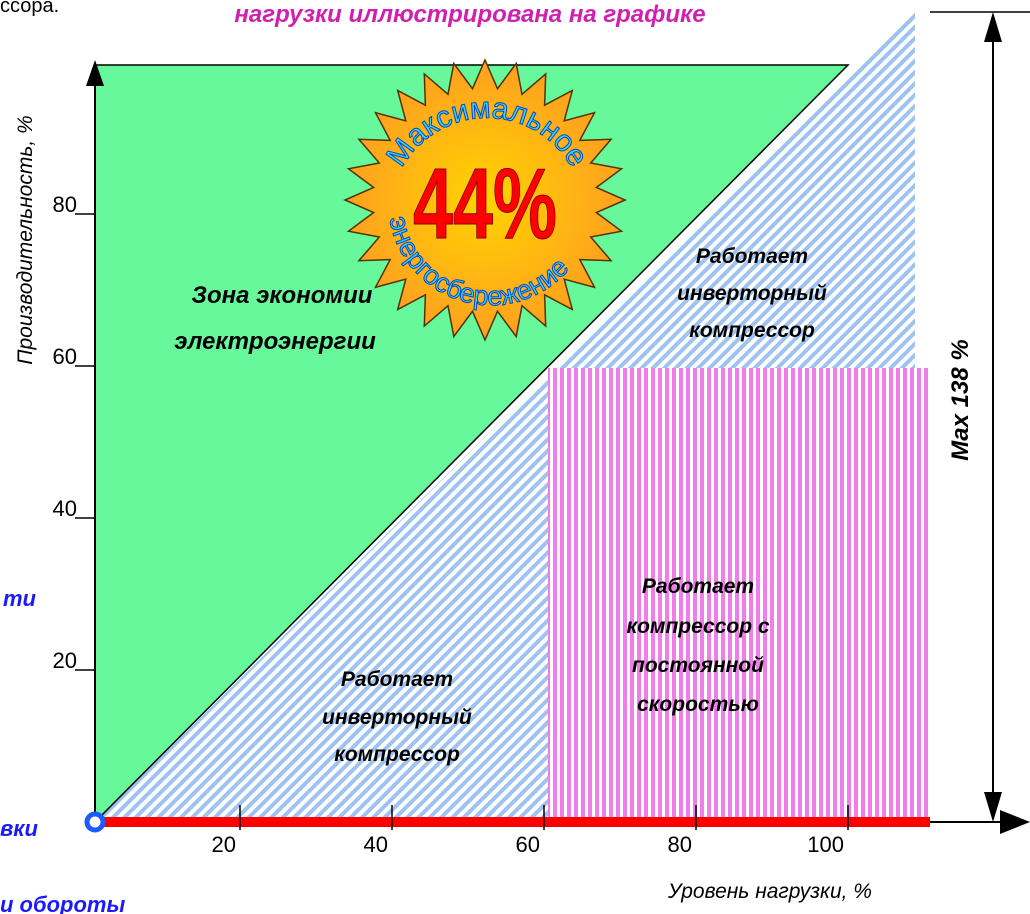 This screenshot has width=1030, height=914. What do you see at coordinates (95, 73) in the screenshot?
I see `y-arrow` at bounding box center [95, 73].